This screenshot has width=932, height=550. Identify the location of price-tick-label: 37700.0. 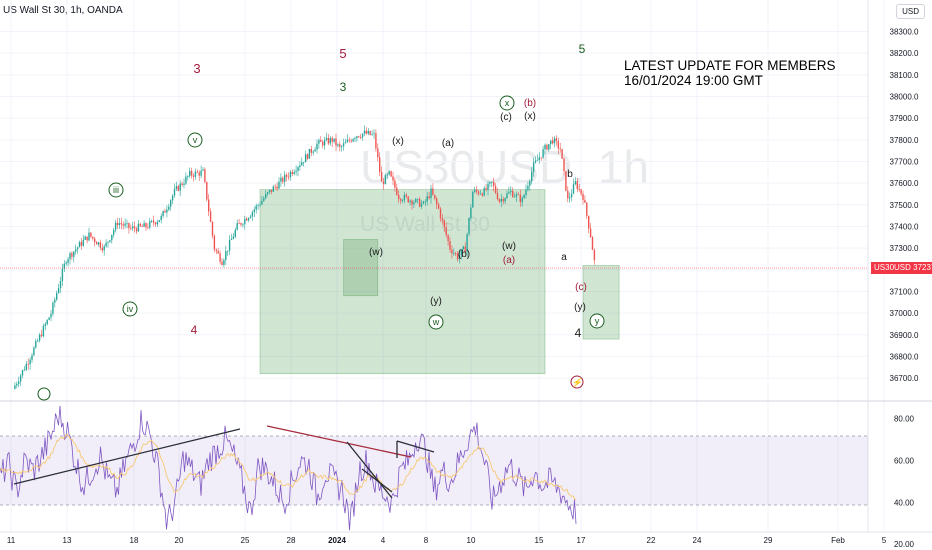
(904, 161).